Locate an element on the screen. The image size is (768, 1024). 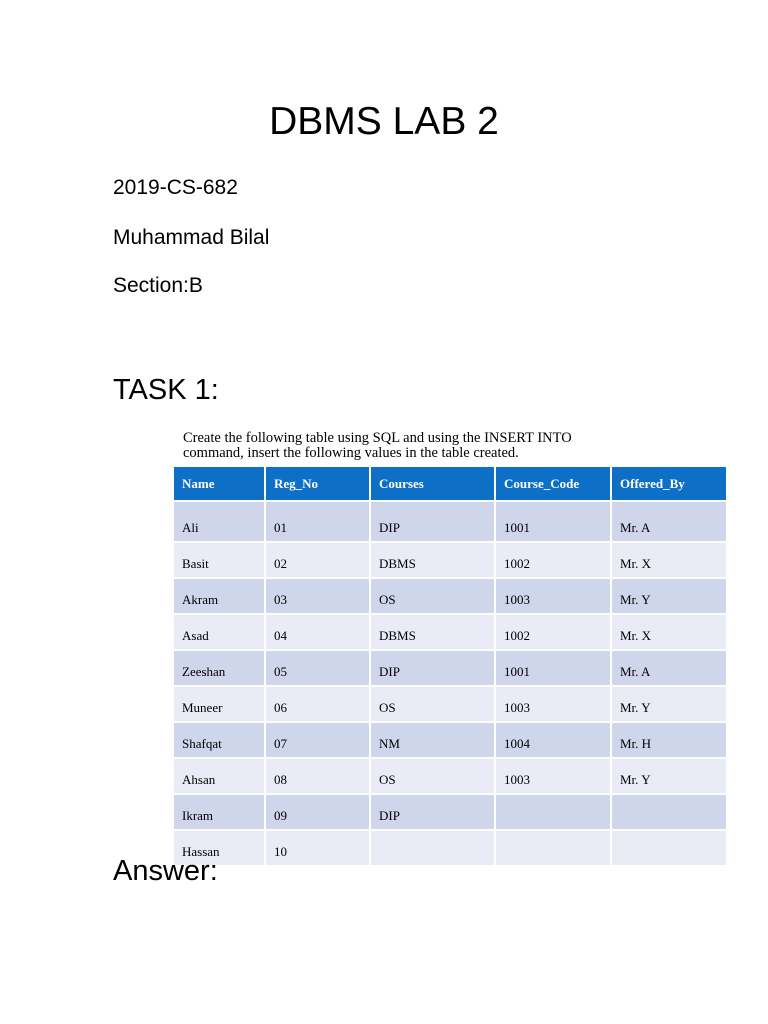
table-row: Basit 02 DBMS 1002 Mr. X is located at coordinates (450, 560).